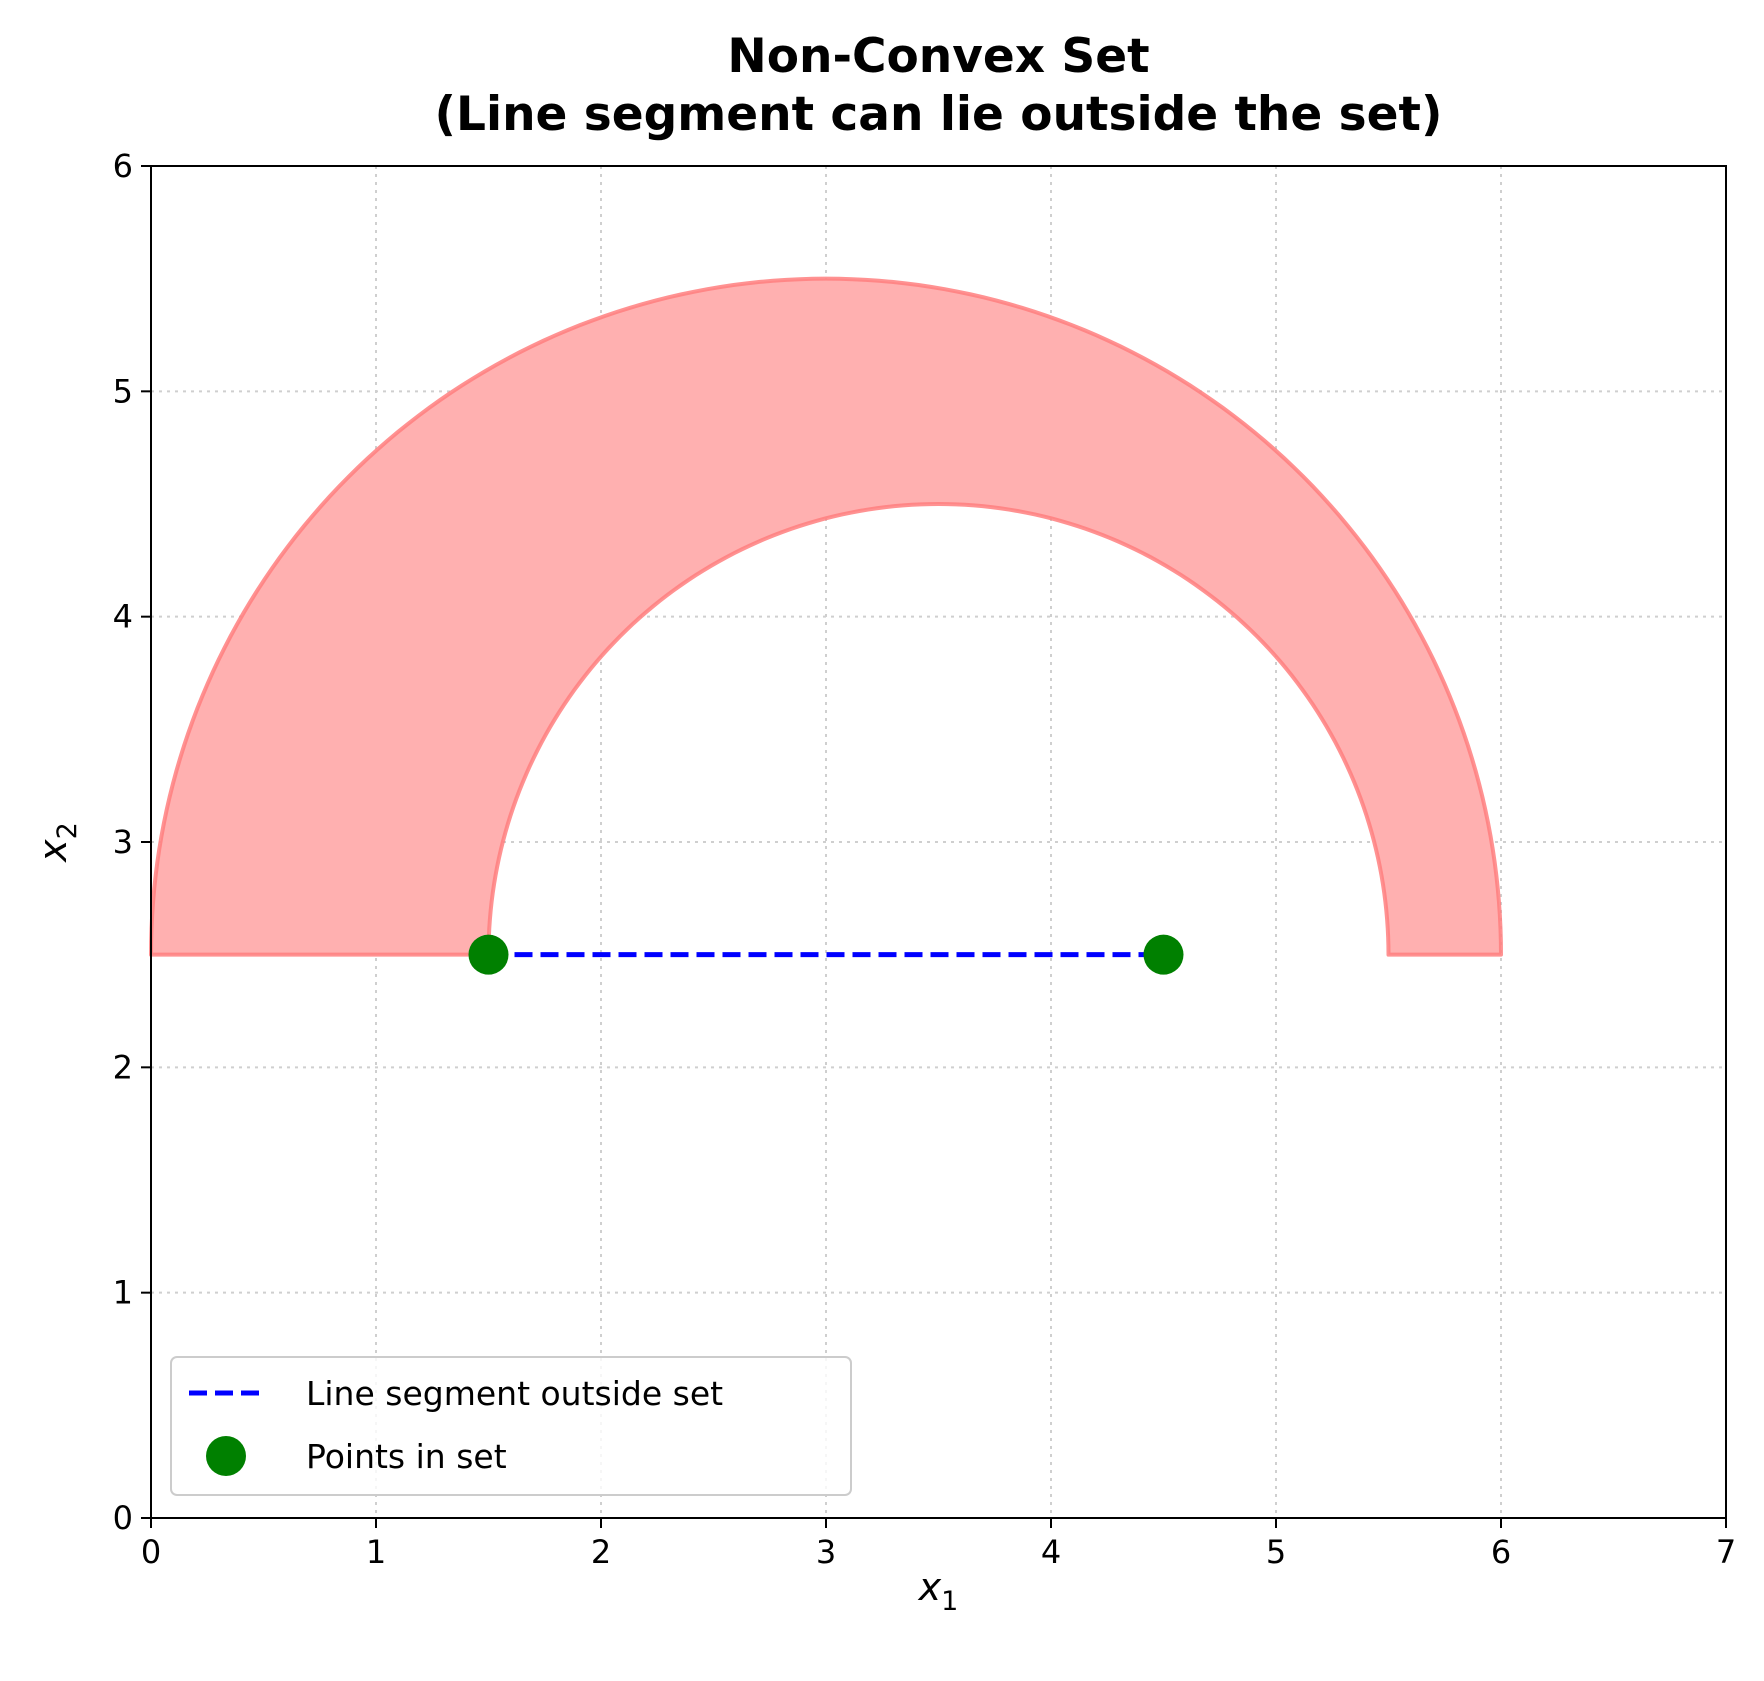 Image resolution: width=1764 pixels, height=1681 pixels. I want to click on legend-swatch-points, so click(226, 1456).